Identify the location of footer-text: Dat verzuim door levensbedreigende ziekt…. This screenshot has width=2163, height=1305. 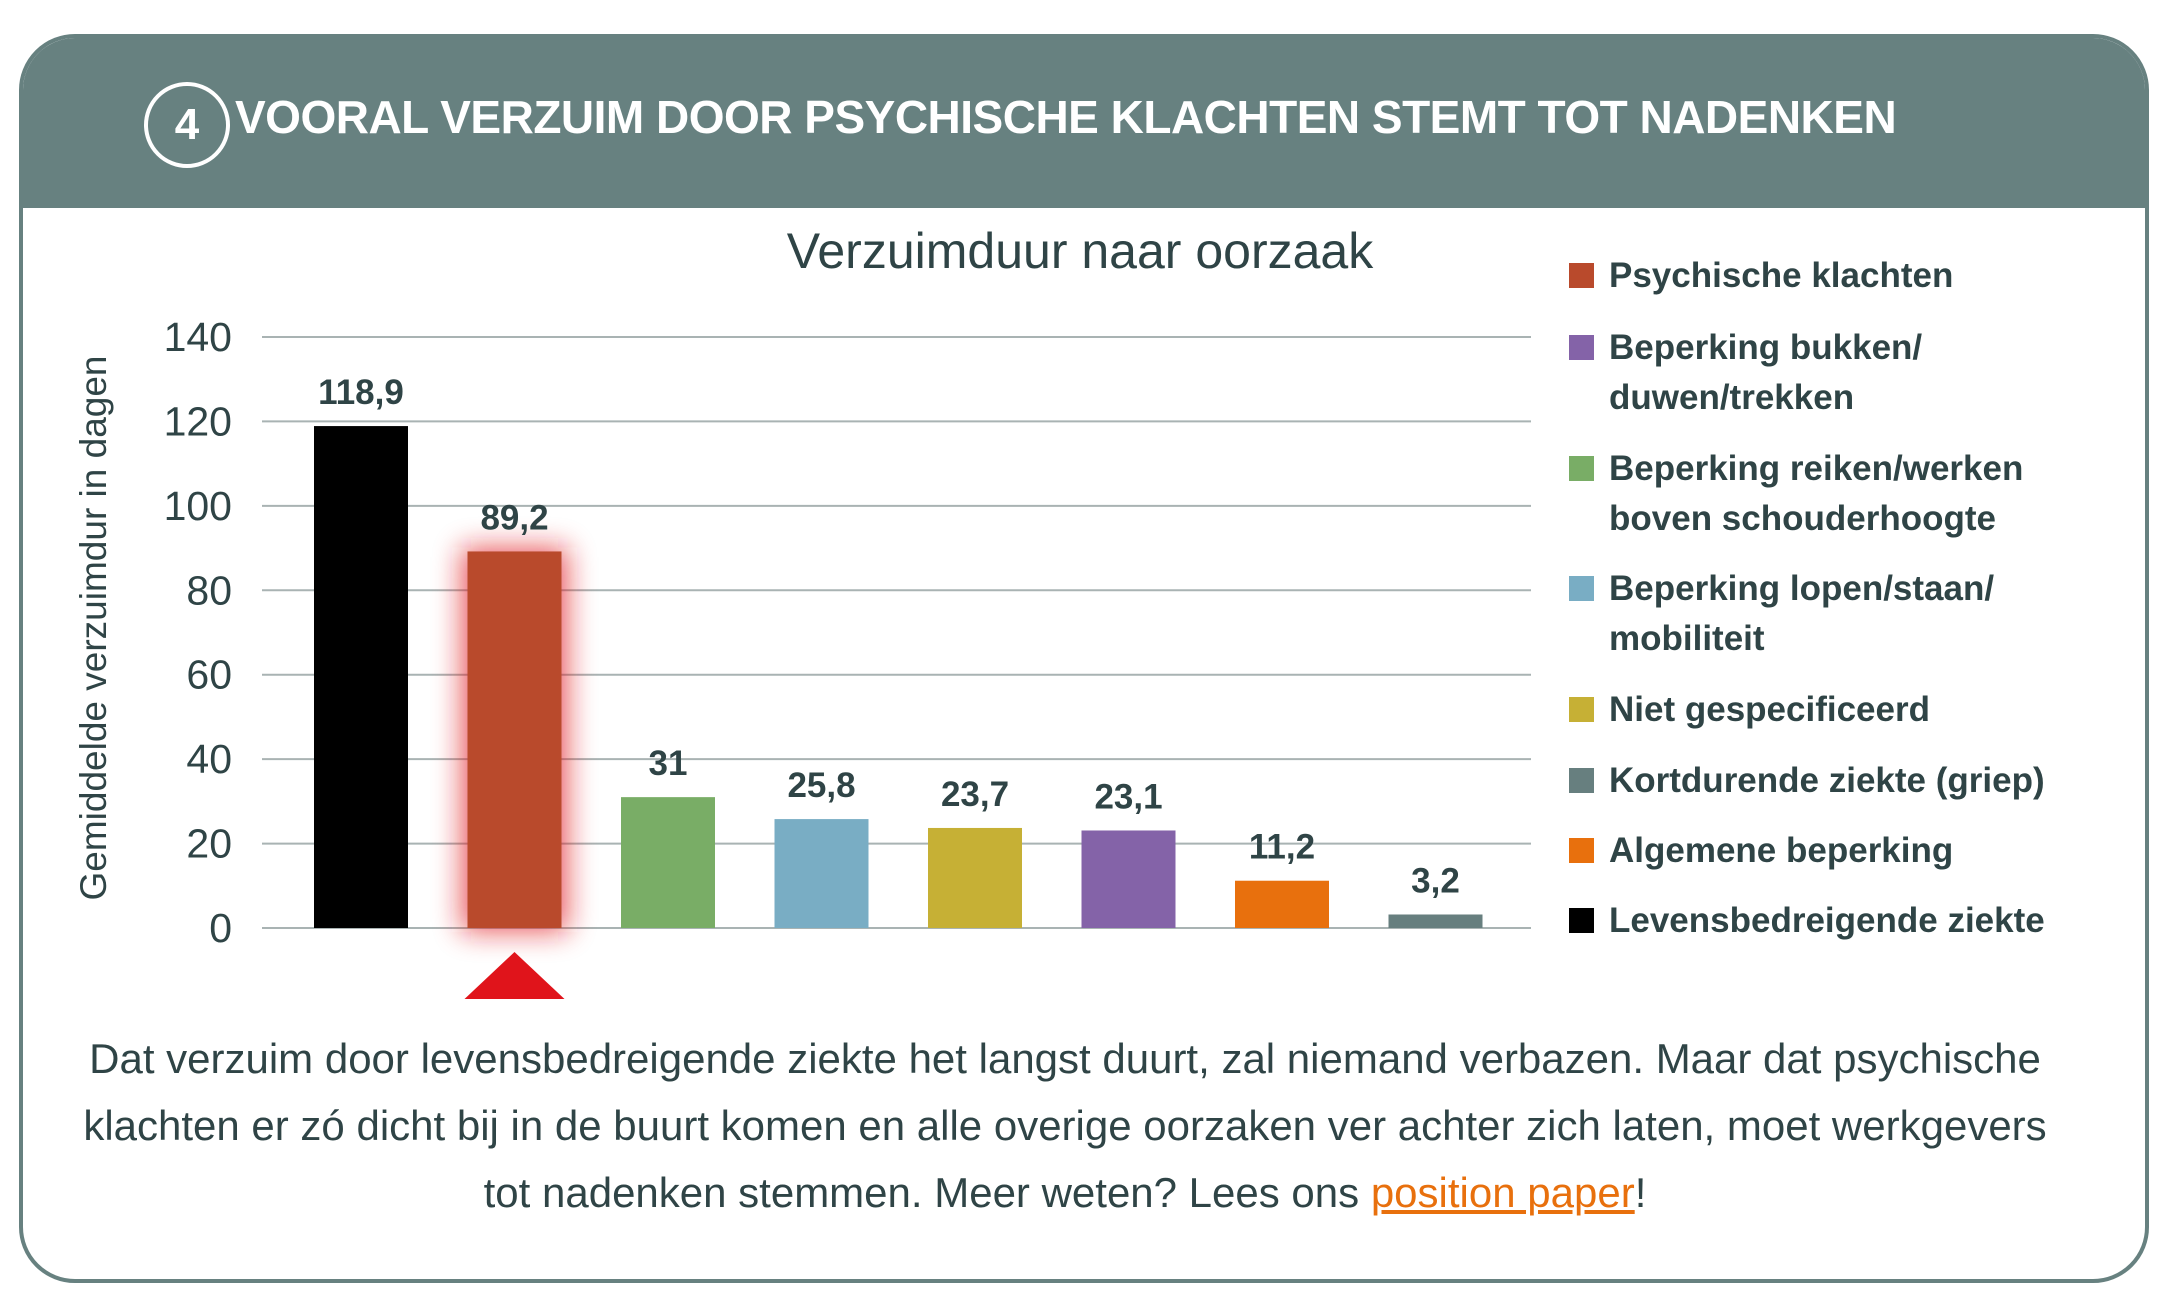
(1065, 1125).